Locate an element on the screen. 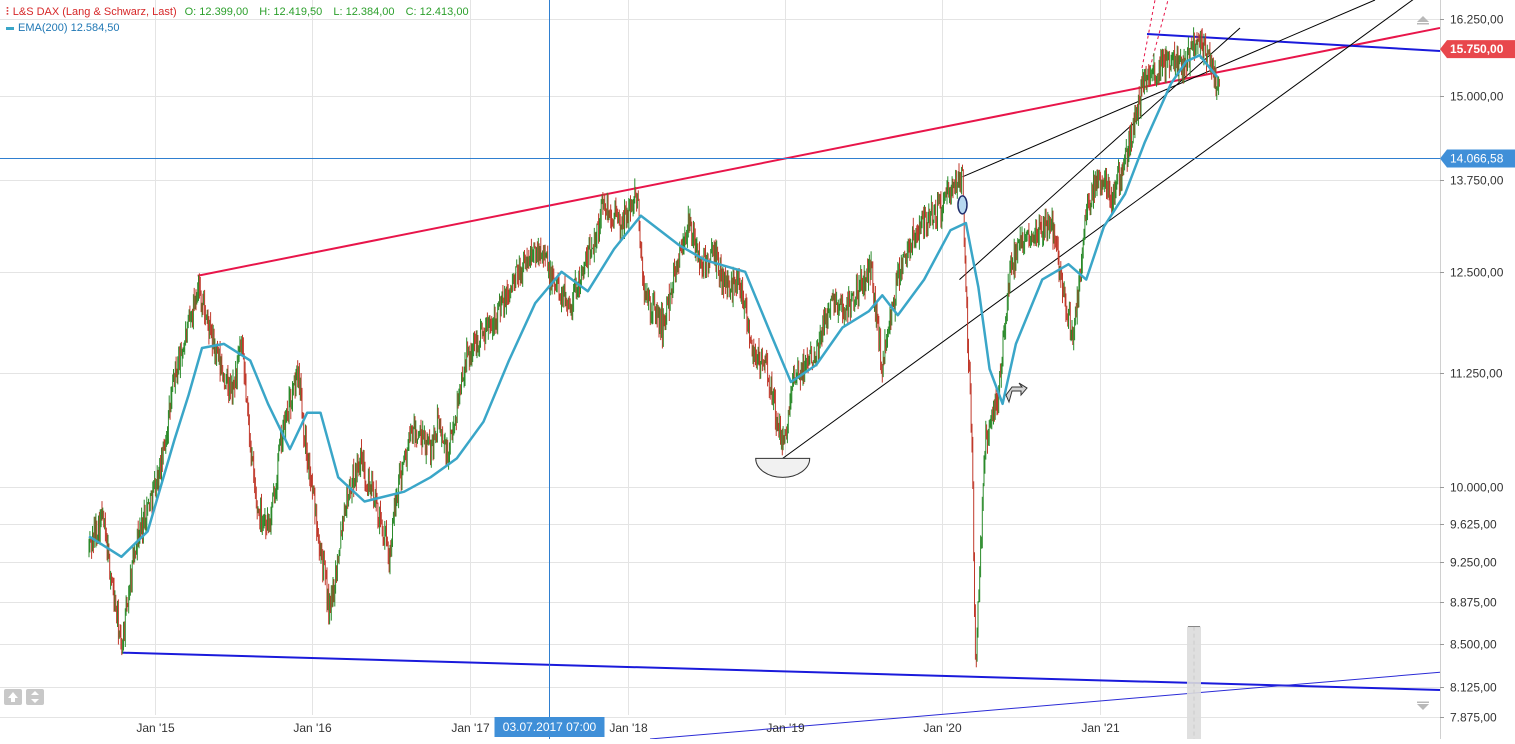 The height and width of the screenshot is (744, 1515). price-badge: 15.750,00 is located at coordinates (1477, 49).